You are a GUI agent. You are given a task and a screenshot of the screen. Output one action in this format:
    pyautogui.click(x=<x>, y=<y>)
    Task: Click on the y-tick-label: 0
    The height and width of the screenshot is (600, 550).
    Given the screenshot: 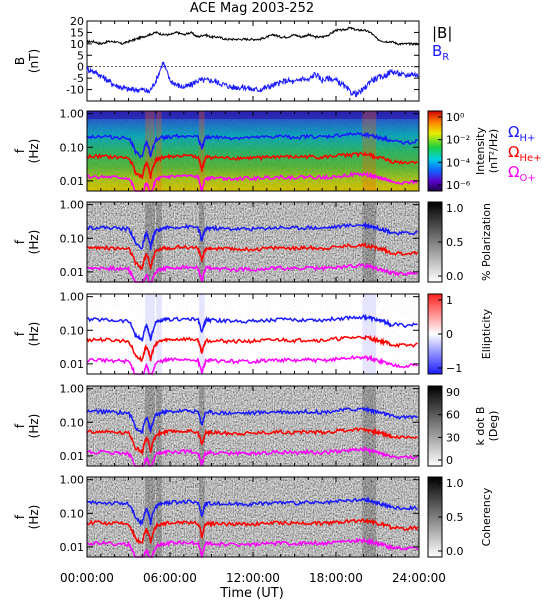 What is the action you would take?
    pyautogui.click(x=80, y=67)
    